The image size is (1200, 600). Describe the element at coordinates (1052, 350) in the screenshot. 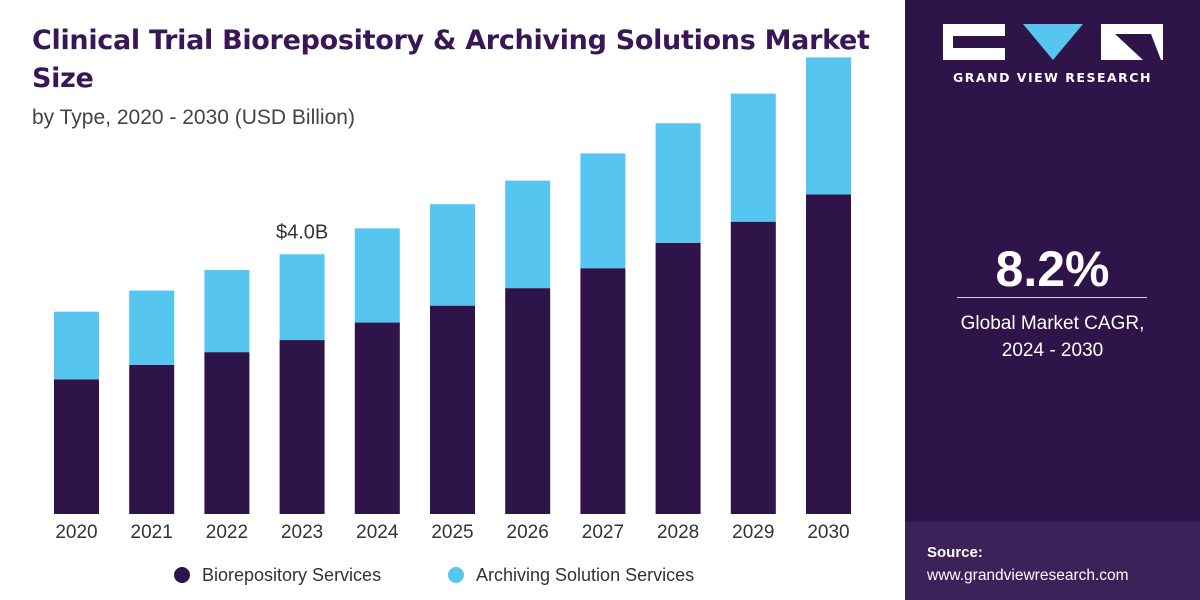

I see `cagr-label-line2: 2024 - 2030` at that location.